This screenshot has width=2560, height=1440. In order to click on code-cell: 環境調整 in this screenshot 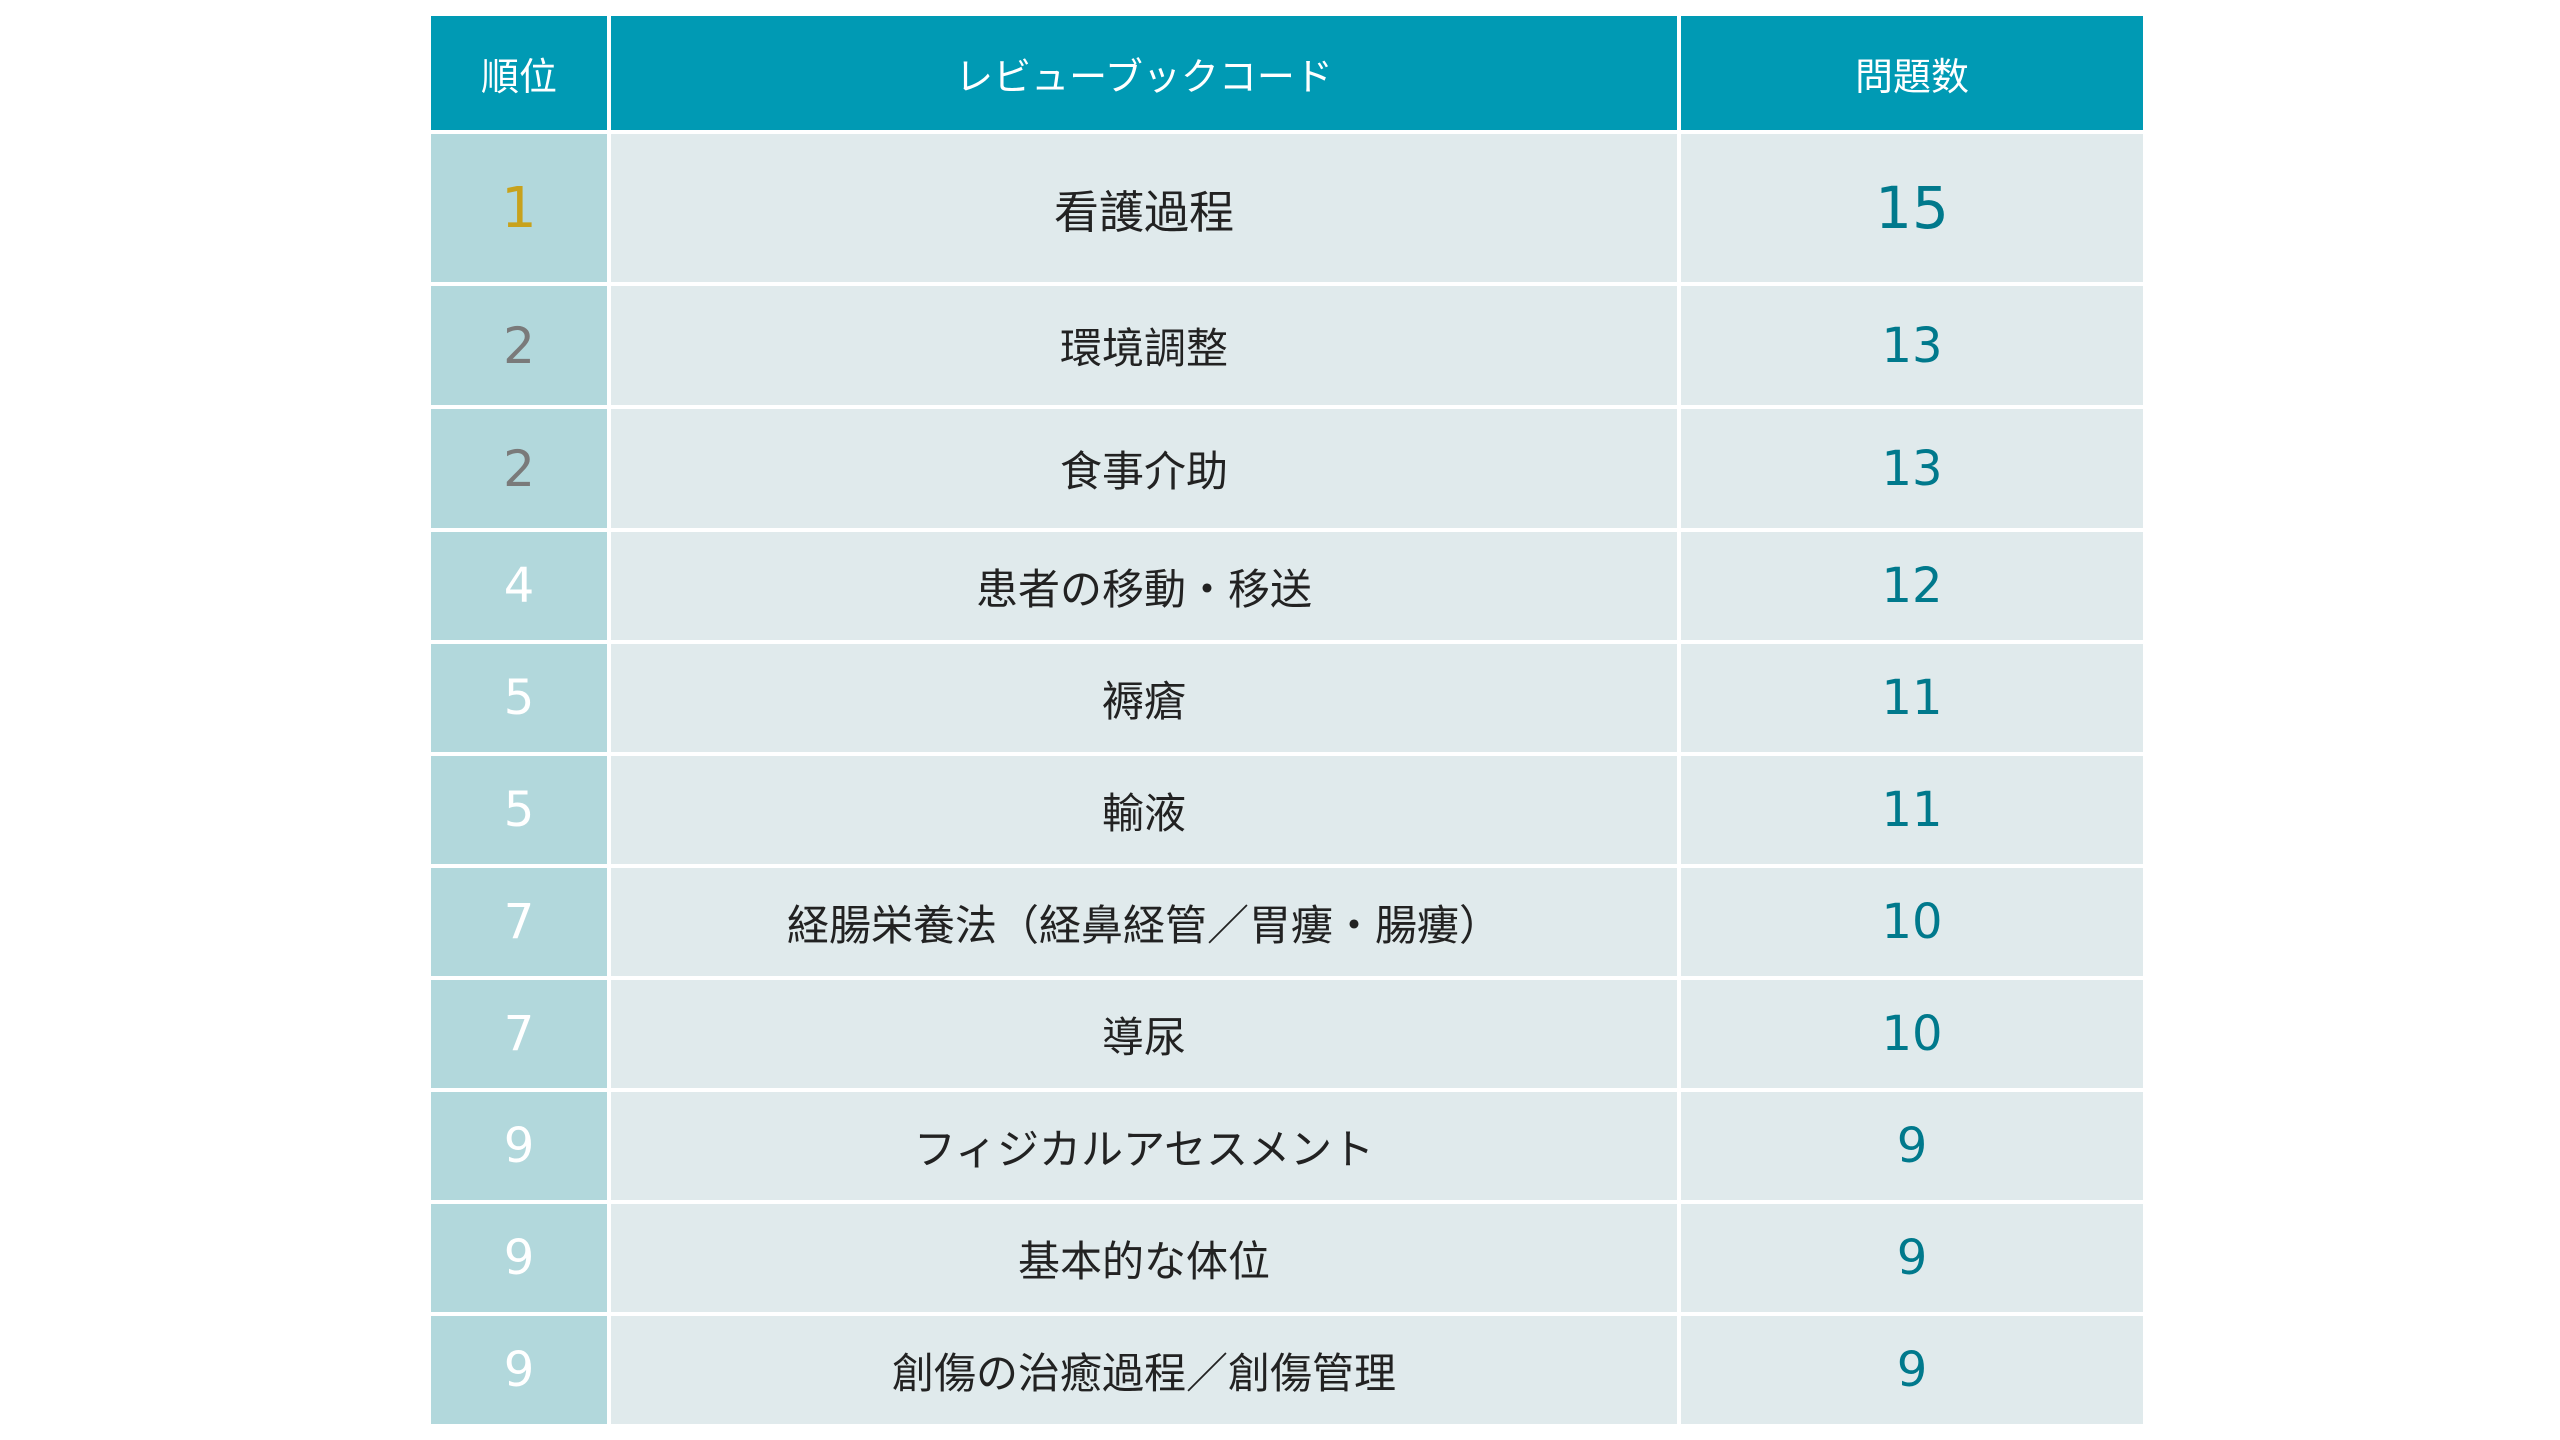, I will do `click(1144, 345)`.